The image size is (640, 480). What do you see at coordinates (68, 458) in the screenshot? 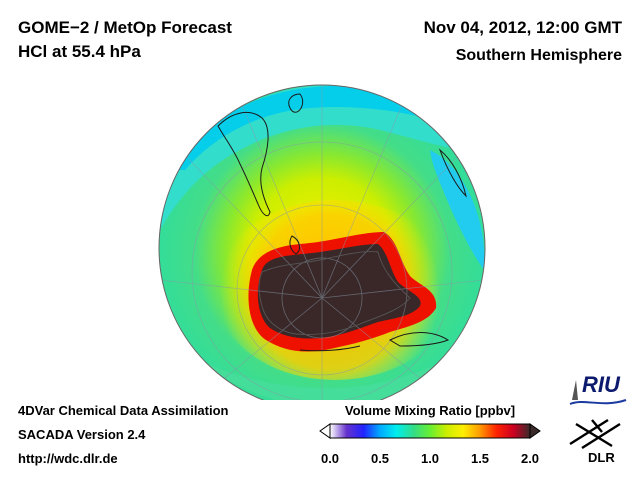
I see `source-url: http://wdc.dlr.de` at bounding box center [68, 458].